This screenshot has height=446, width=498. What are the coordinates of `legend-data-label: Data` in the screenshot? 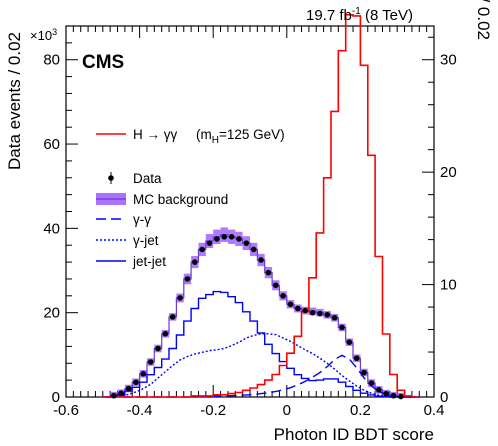 It's located at (147, 178).